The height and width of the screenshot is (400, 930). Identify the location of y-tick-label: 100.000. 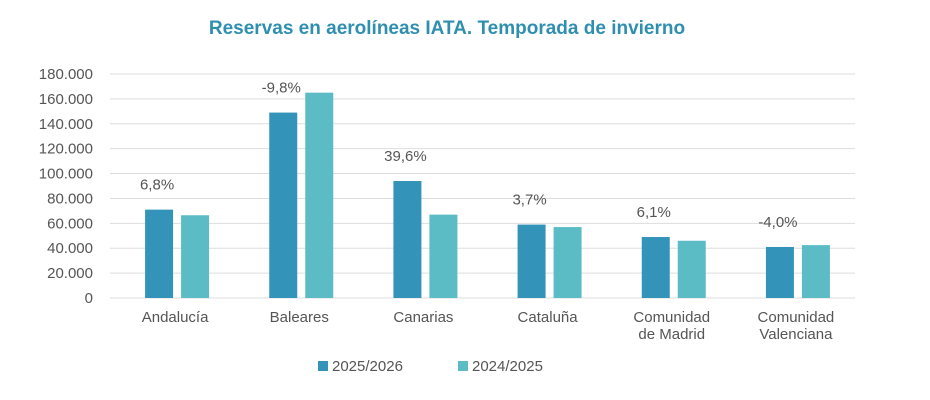
(66, 174).